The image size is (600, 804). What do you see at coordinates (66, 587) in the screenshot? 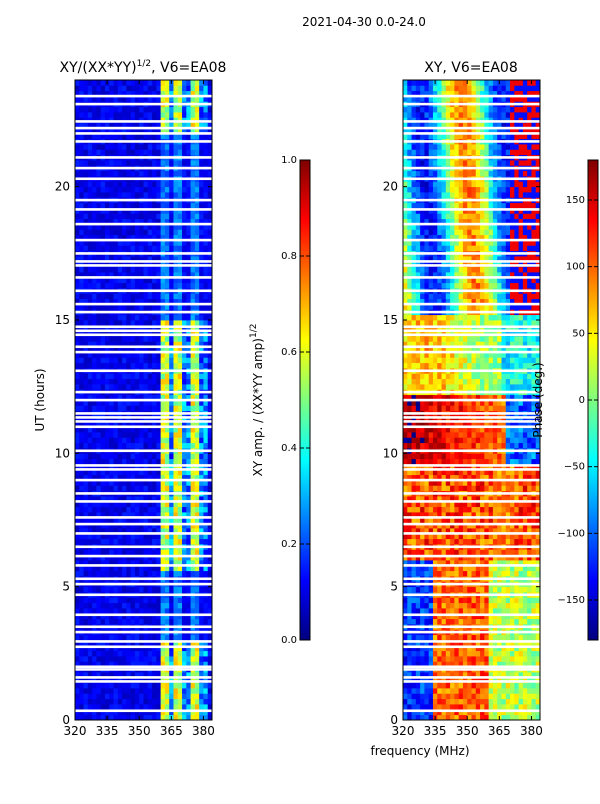
I see `y-tick-label: 5` at bounding box center [66, 587].